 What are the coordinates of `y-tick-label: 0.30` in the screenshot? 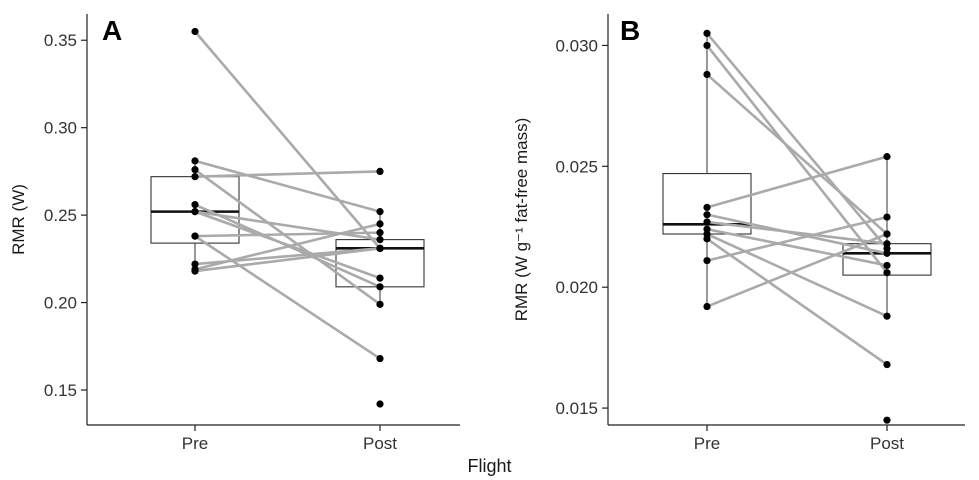 It's located at (60, 128).